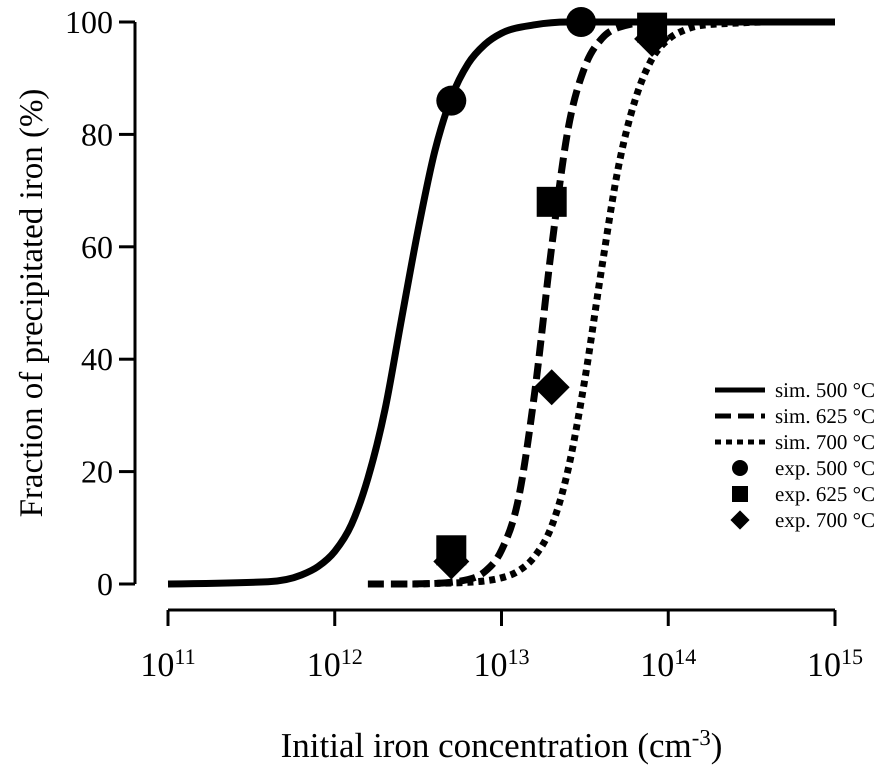 The image size is (884, 765). I want to click on legend-label: sim. 625 °C, so click(825, 416).